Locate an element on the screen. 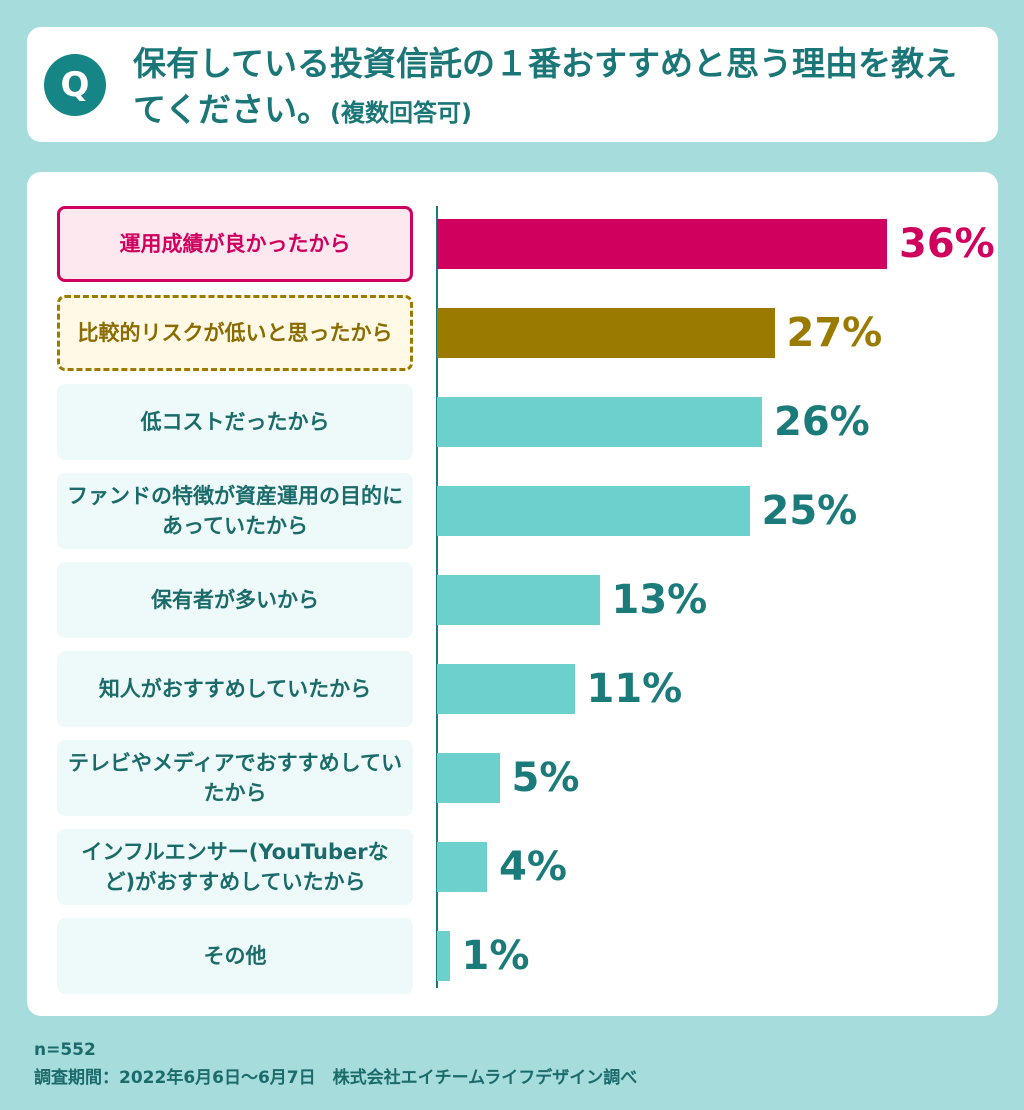  category-label: テレビやメディアでおすすめしていたから is located at coordinates (235, 778).